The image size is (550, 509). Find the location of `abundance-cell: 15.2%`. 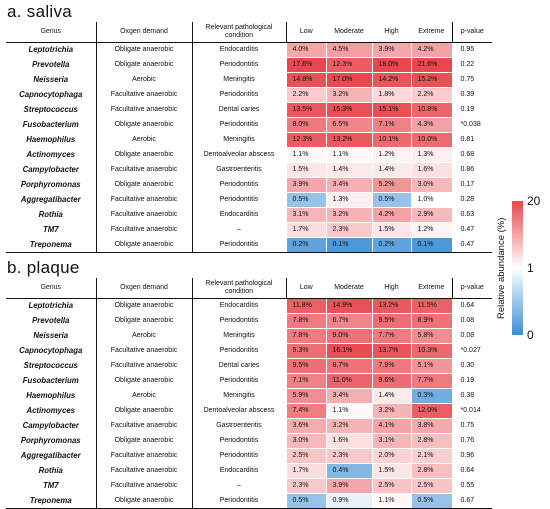

abundance-cell: 15.2% is located at coordinates (431, 79).